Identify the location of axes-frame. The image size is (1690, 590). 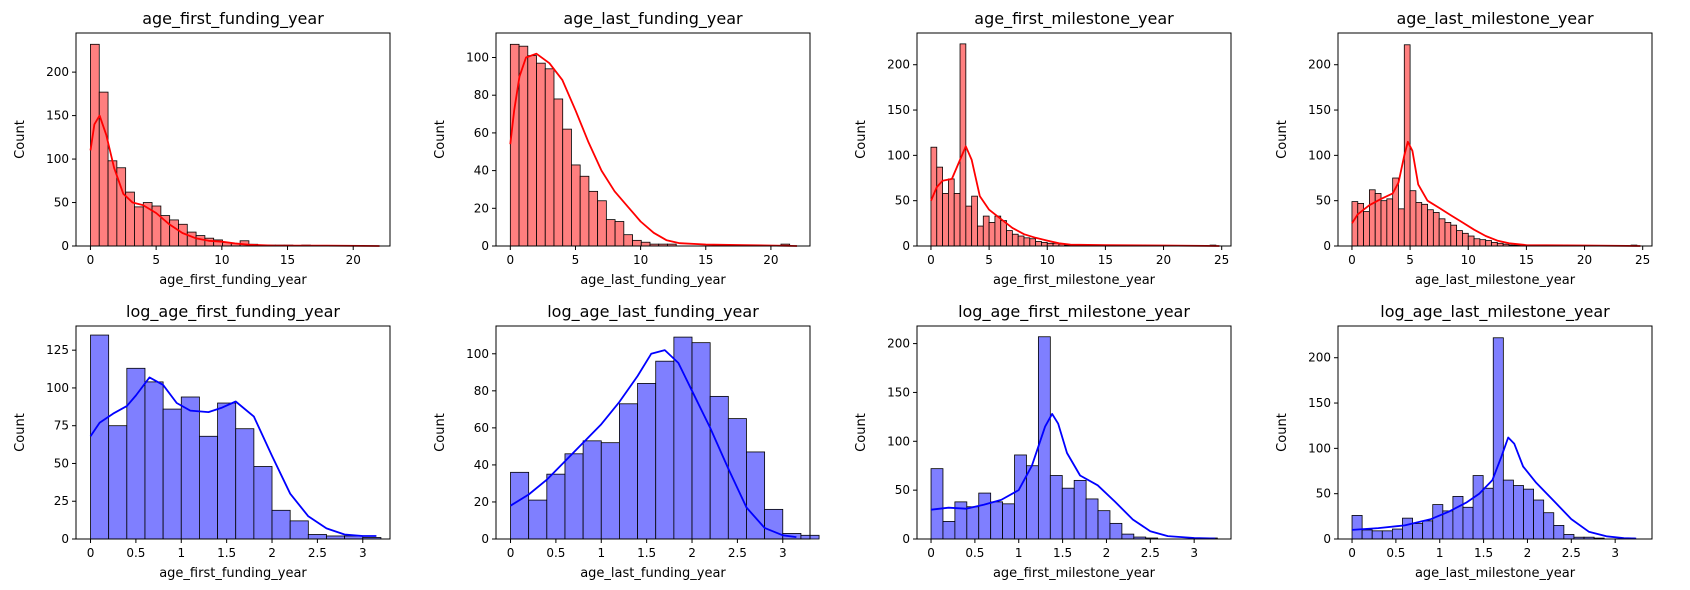
(1495, 139).